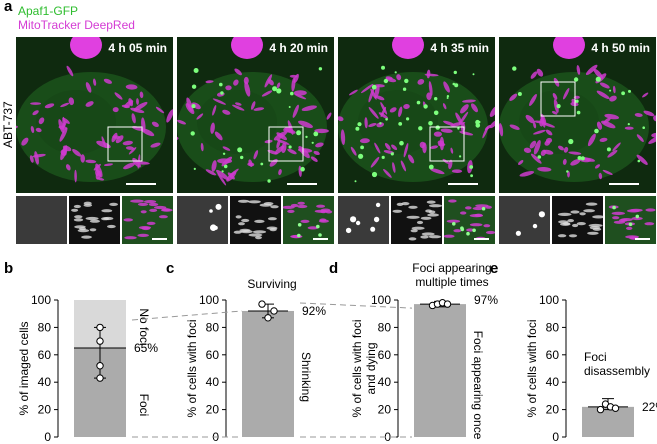 This screenshot has width=657, height=444. Describe the element at coordinates (146, 348) in the screenshot. I see `value-label: 65%` at that location.